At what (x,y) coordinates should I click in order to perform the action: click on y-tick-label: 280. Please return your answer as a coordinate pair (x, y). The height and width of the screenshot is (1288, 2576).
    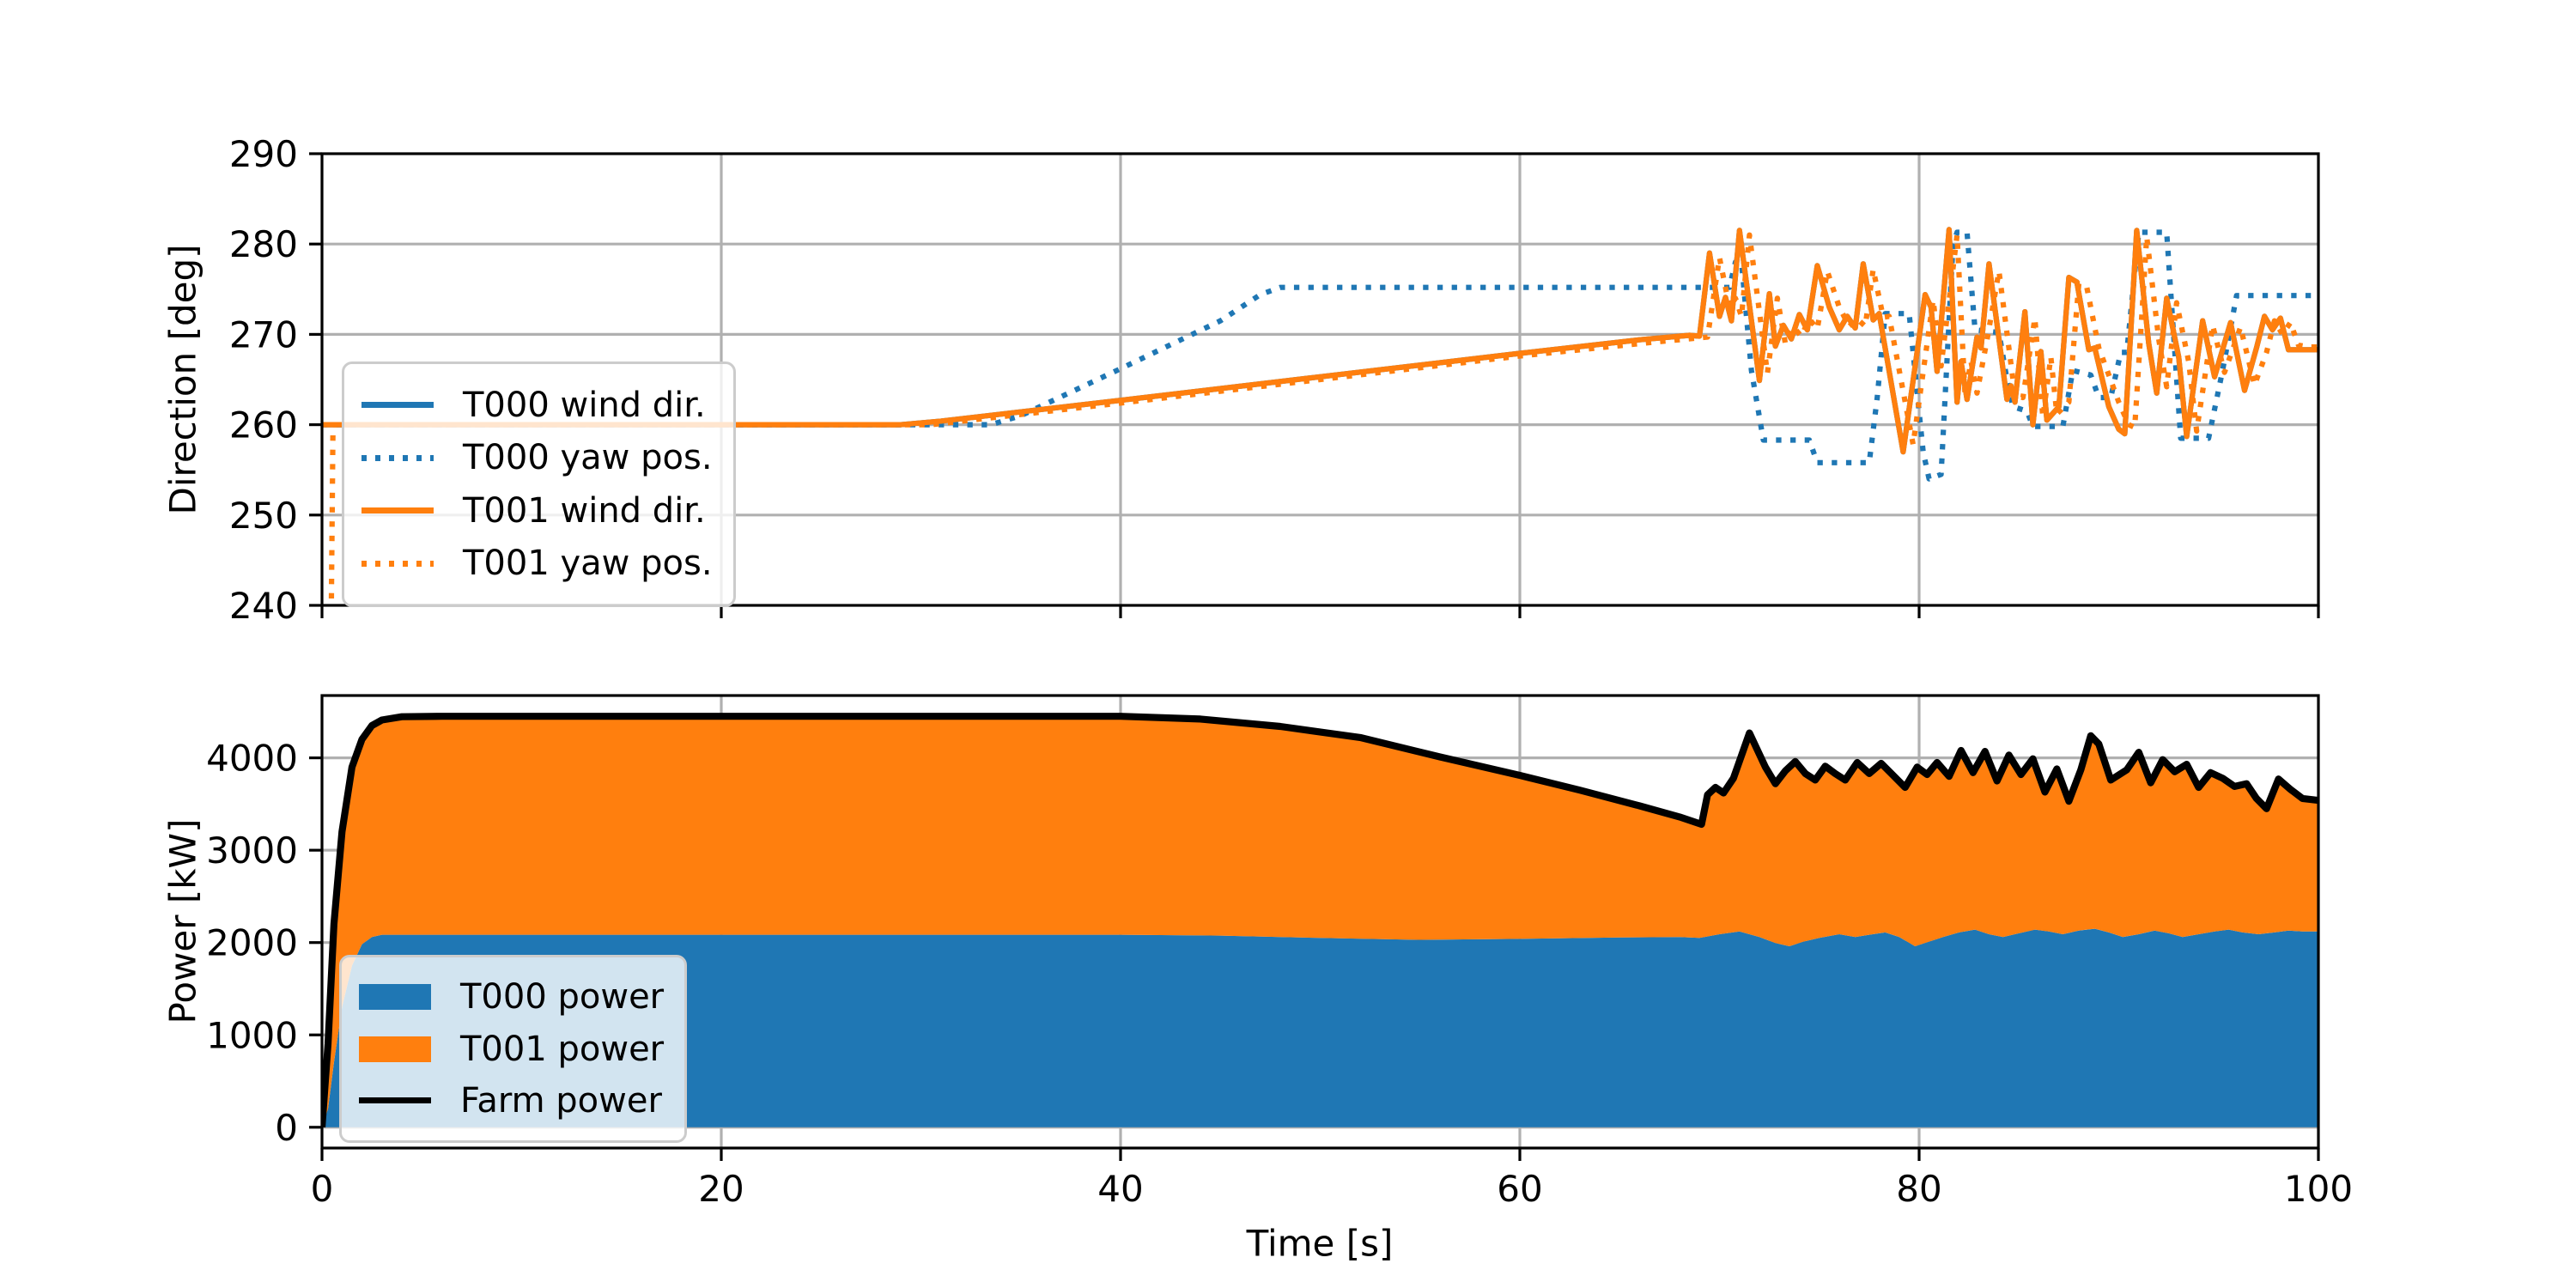
    Looking at the image, I should click on (263, 244).